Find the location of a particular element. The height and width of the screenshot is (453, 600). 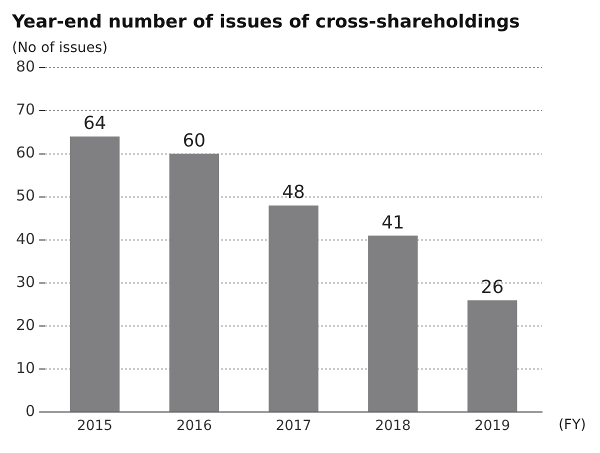

x-tick-label: 2017 is located at coordinates (294, 426).